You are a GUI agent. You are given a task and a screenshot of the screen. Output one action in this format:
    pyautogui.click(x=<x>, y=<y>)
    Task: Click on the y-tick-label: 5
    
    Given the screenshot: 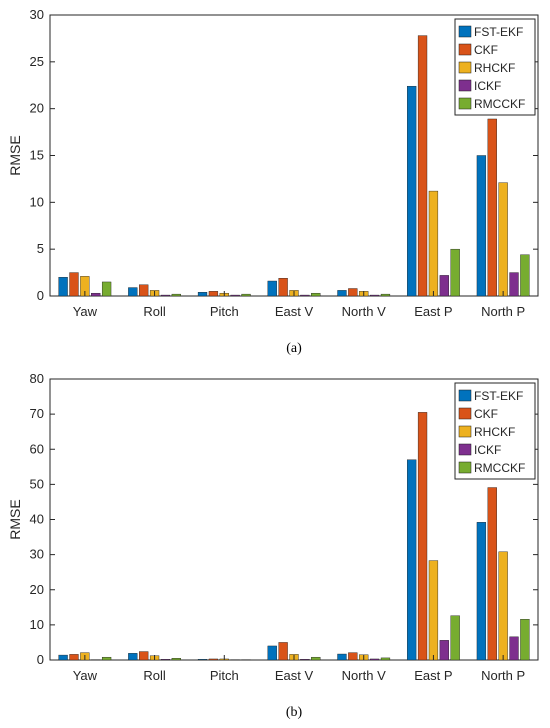 What is the action you would take?
    pyautogui.click(x=40, y=248)
    